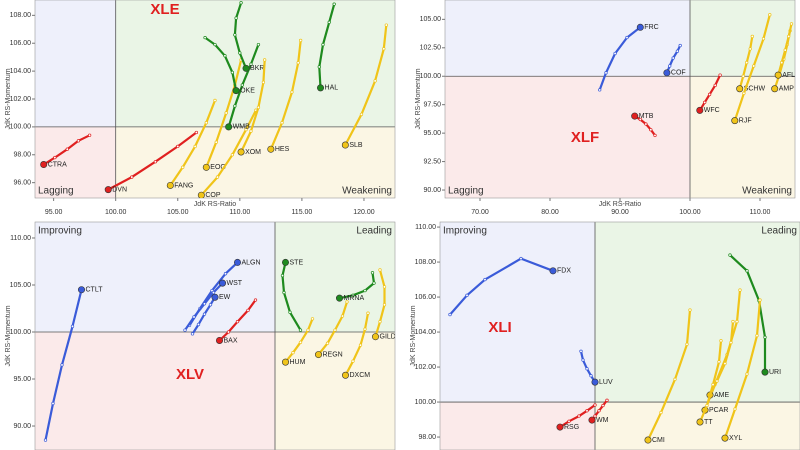 This screenshot has height=450, width=800. What do you see at coordinates (364, 212) in the screenshot?
I see `x-tick-label: 120.00` at bounding box center [364, 212].